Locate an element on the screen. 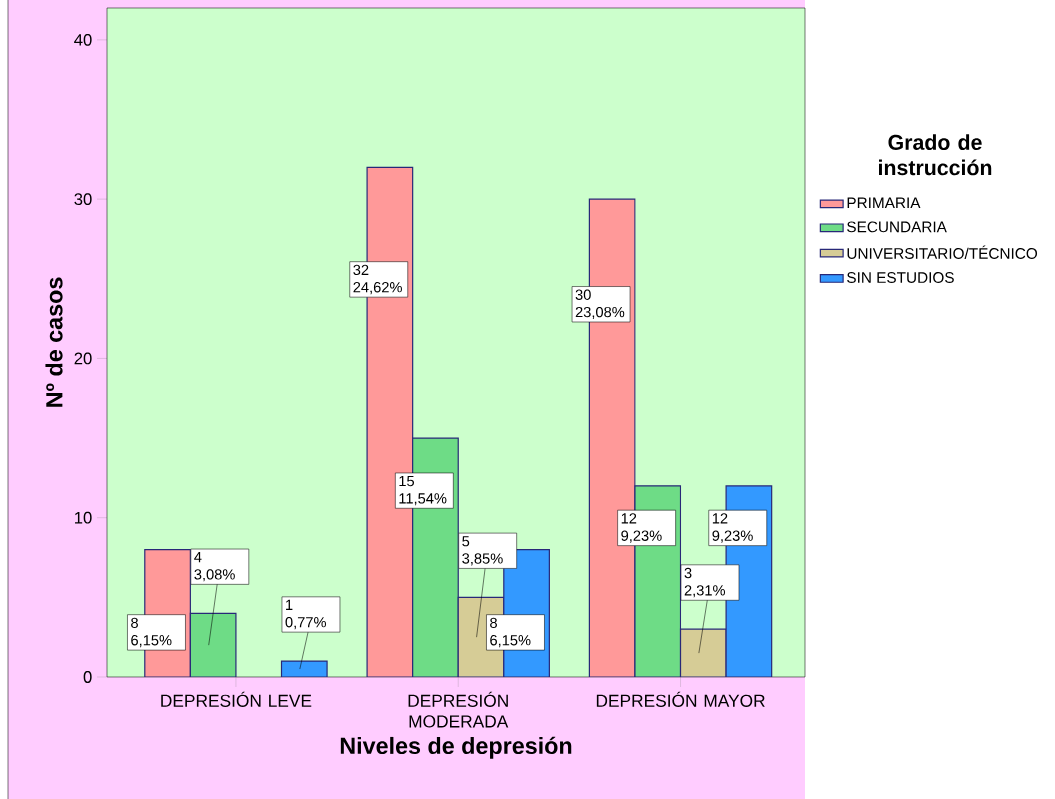 This screenshot has height=799, width=1055. x-axis-title: Niveles de depresión is located at coordinates (456, 747).